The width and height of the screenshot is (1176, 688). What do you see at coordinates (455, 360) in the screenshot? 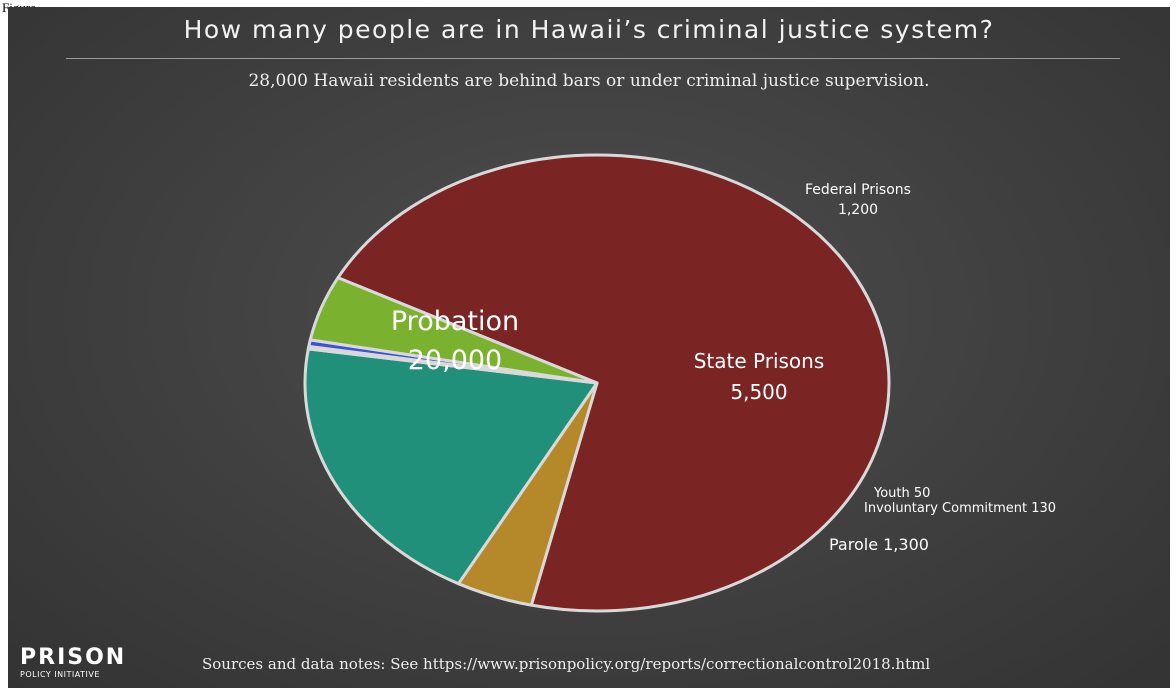
I see `probation-value: 20,000` at bounding box center [455, 360].